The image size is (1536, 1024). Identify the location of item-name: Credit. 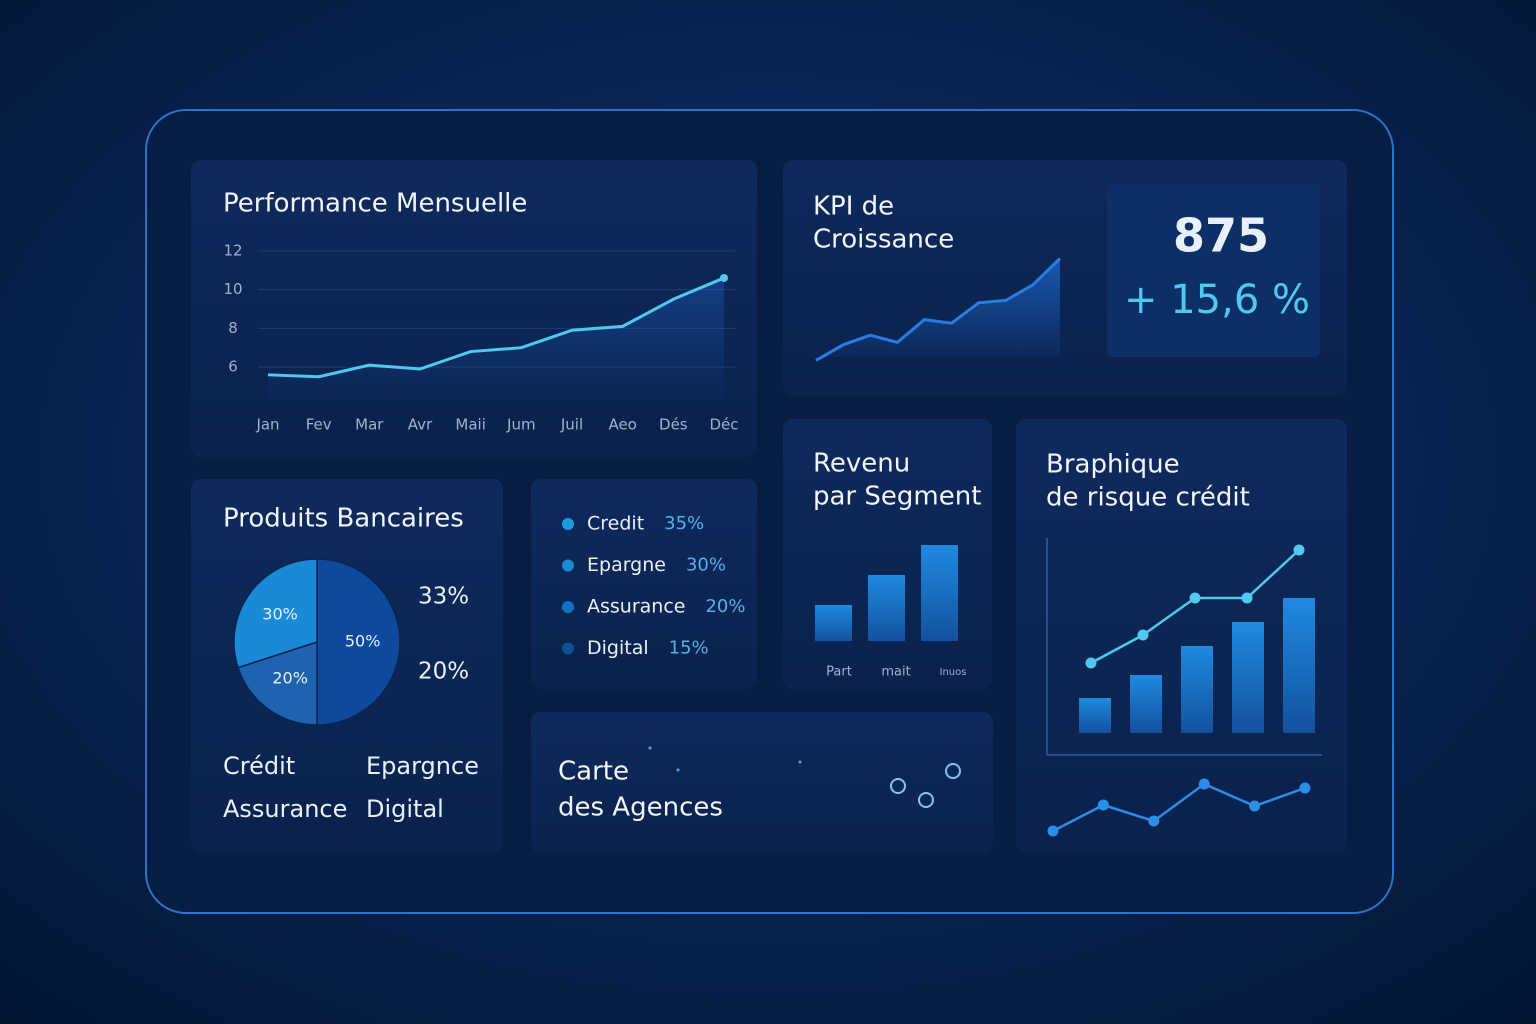
(615, 524).